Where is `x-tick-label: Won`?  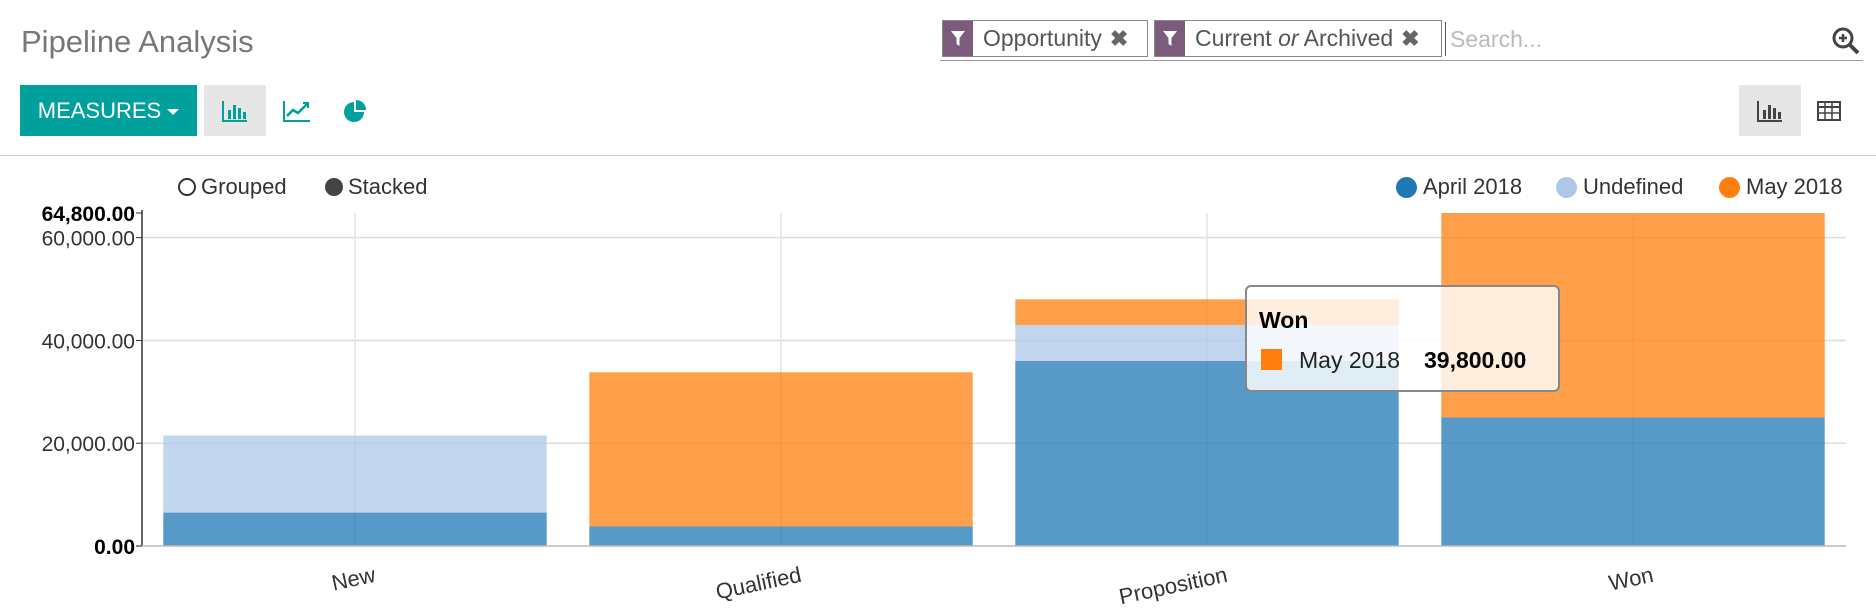
x-tick-label: Won is located at coordinates (1630, 579).